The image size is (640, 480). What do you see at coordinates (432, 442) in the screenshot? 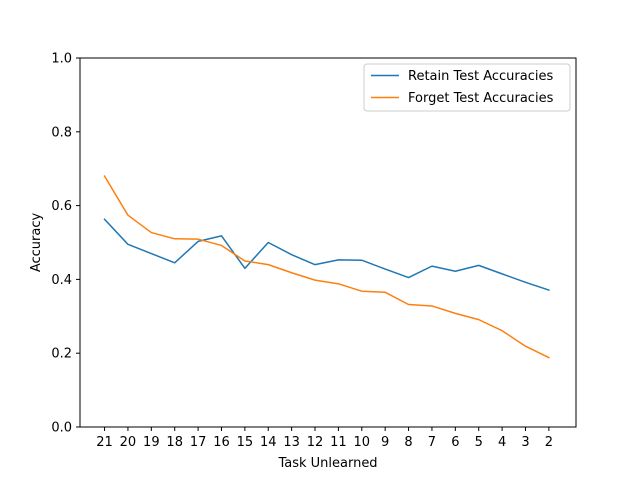
I see `x-tick-label: 7` at bounding box center [432, 442].